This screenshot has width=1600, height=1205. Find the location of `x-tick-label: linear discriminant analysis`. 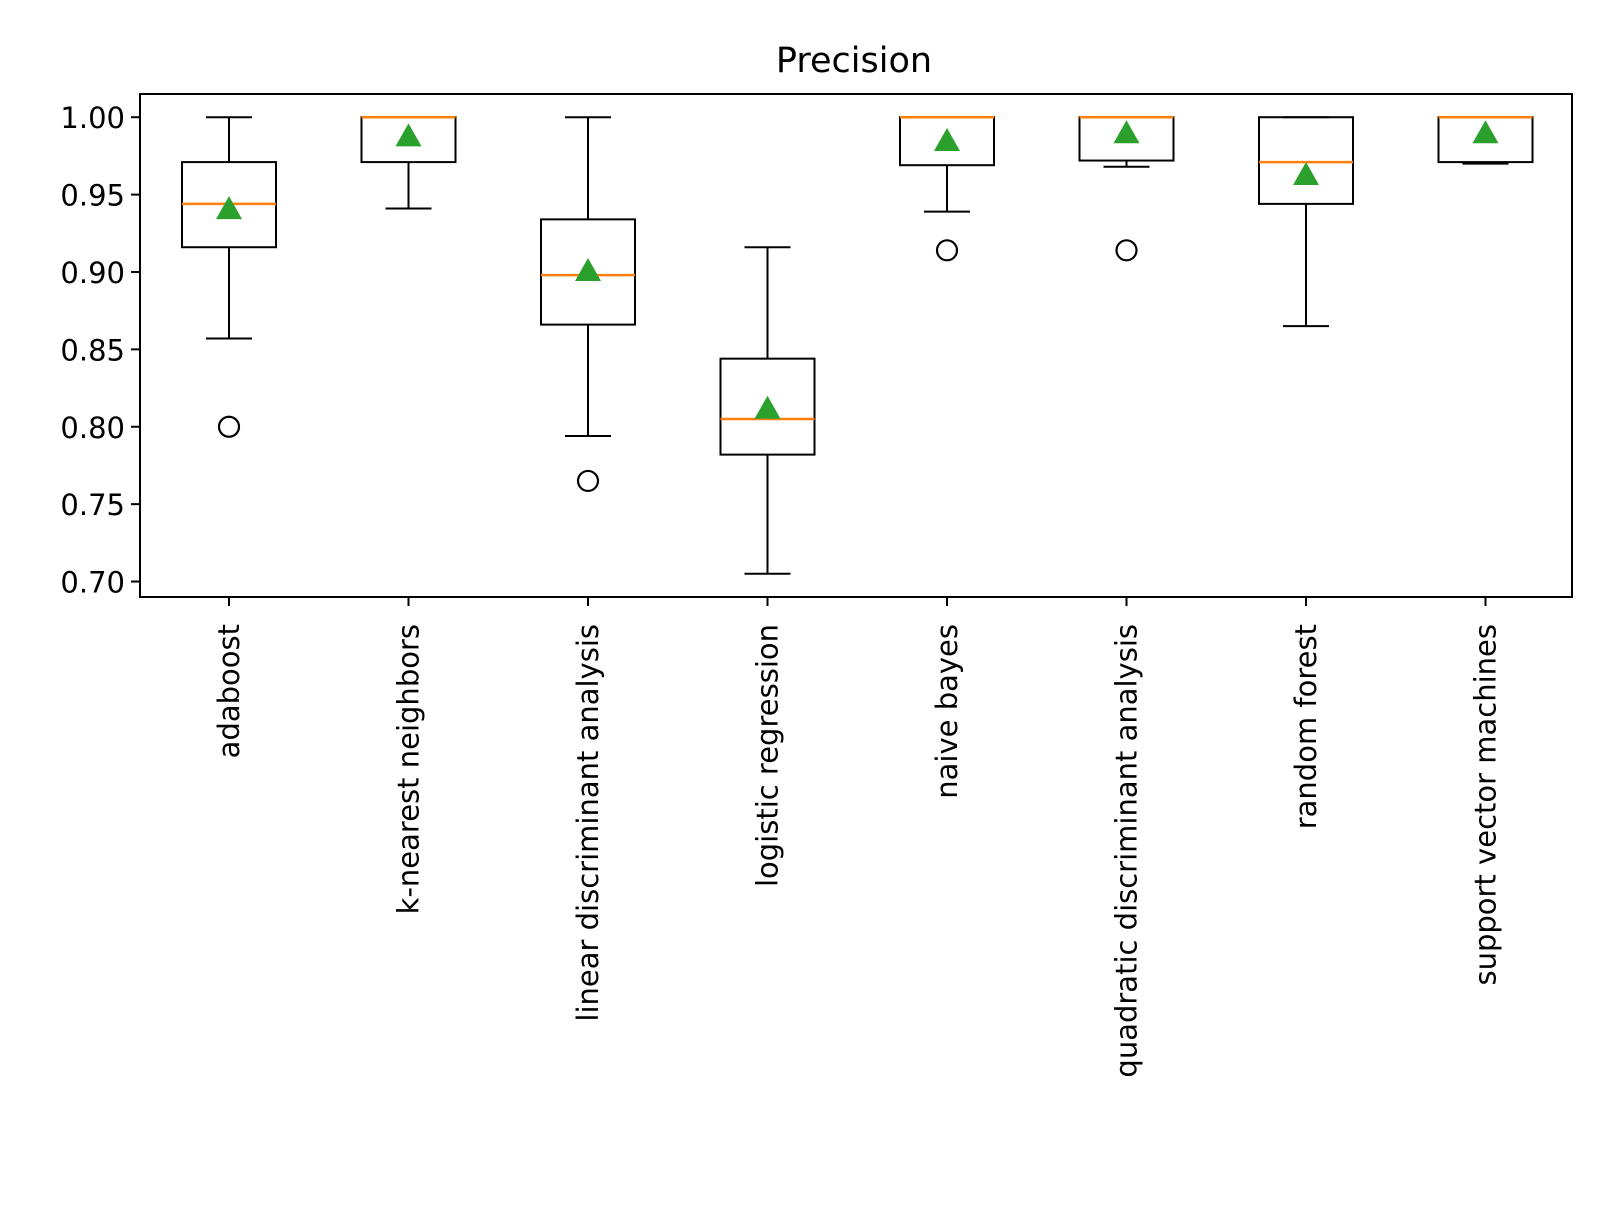

x-tick-label: linear discriminant analysis is located at coordinates (588, 823).